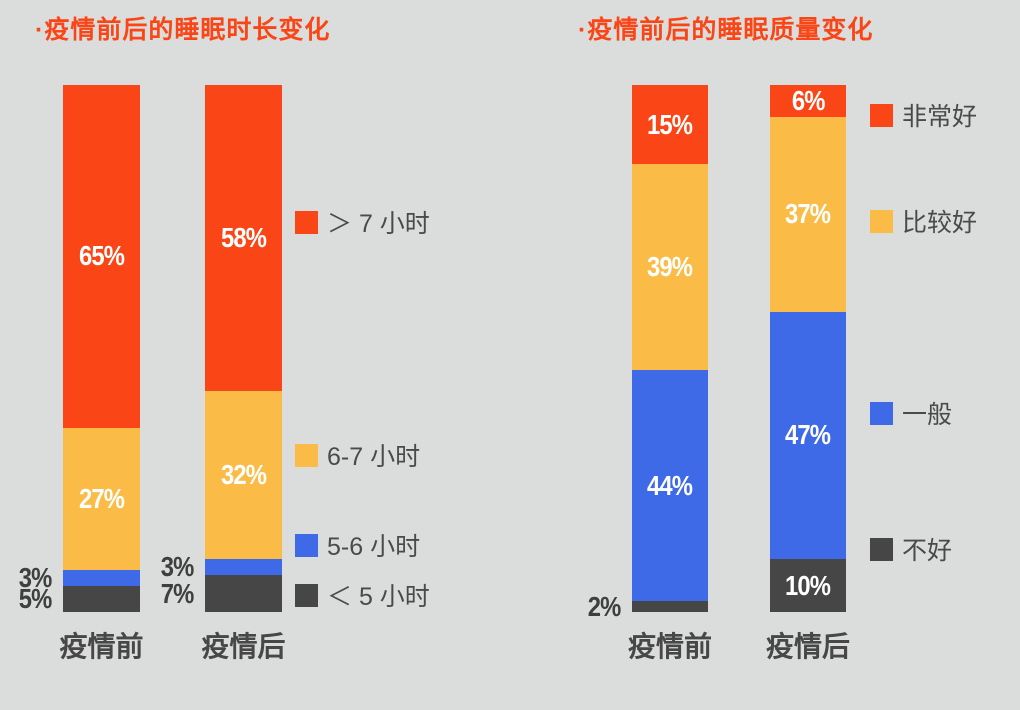 The width and height of the screenshot is (1020, 710). I want to click on segment-6-7h: 32%, so click(243, 475).